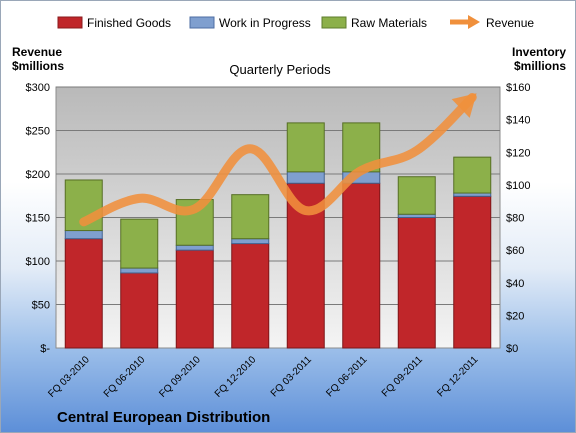 This screenshot has height=433, width=576. Describe the element at coordinates (510, 23) in the screenshot. I see `legend-label-revenue: Revenue` at that location.